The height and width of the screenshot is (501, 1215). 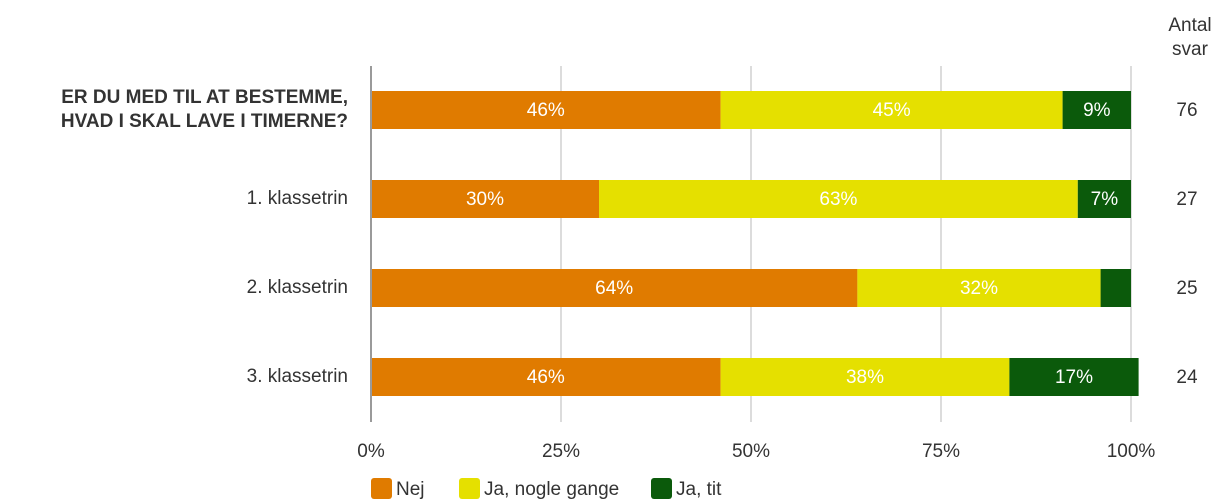 I want to click on legend-label: Ja, tit, so click(x=699, y=489).